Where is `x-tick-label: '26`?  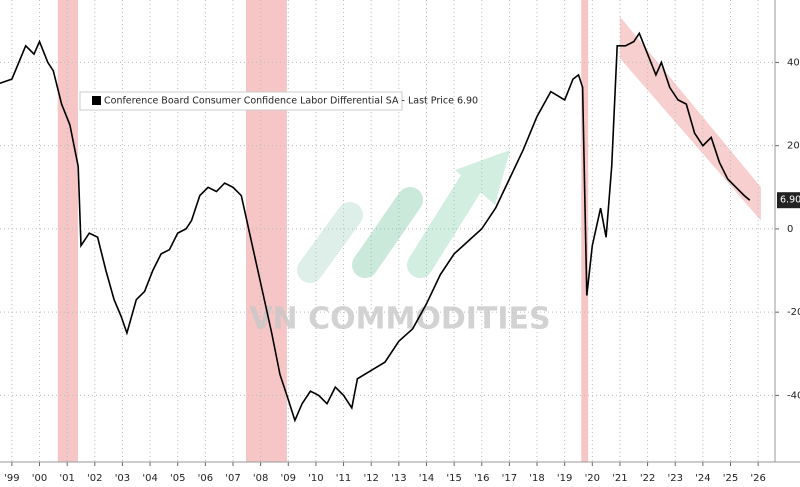
x-tick-label: '26 is located at coordinates (757, 478).